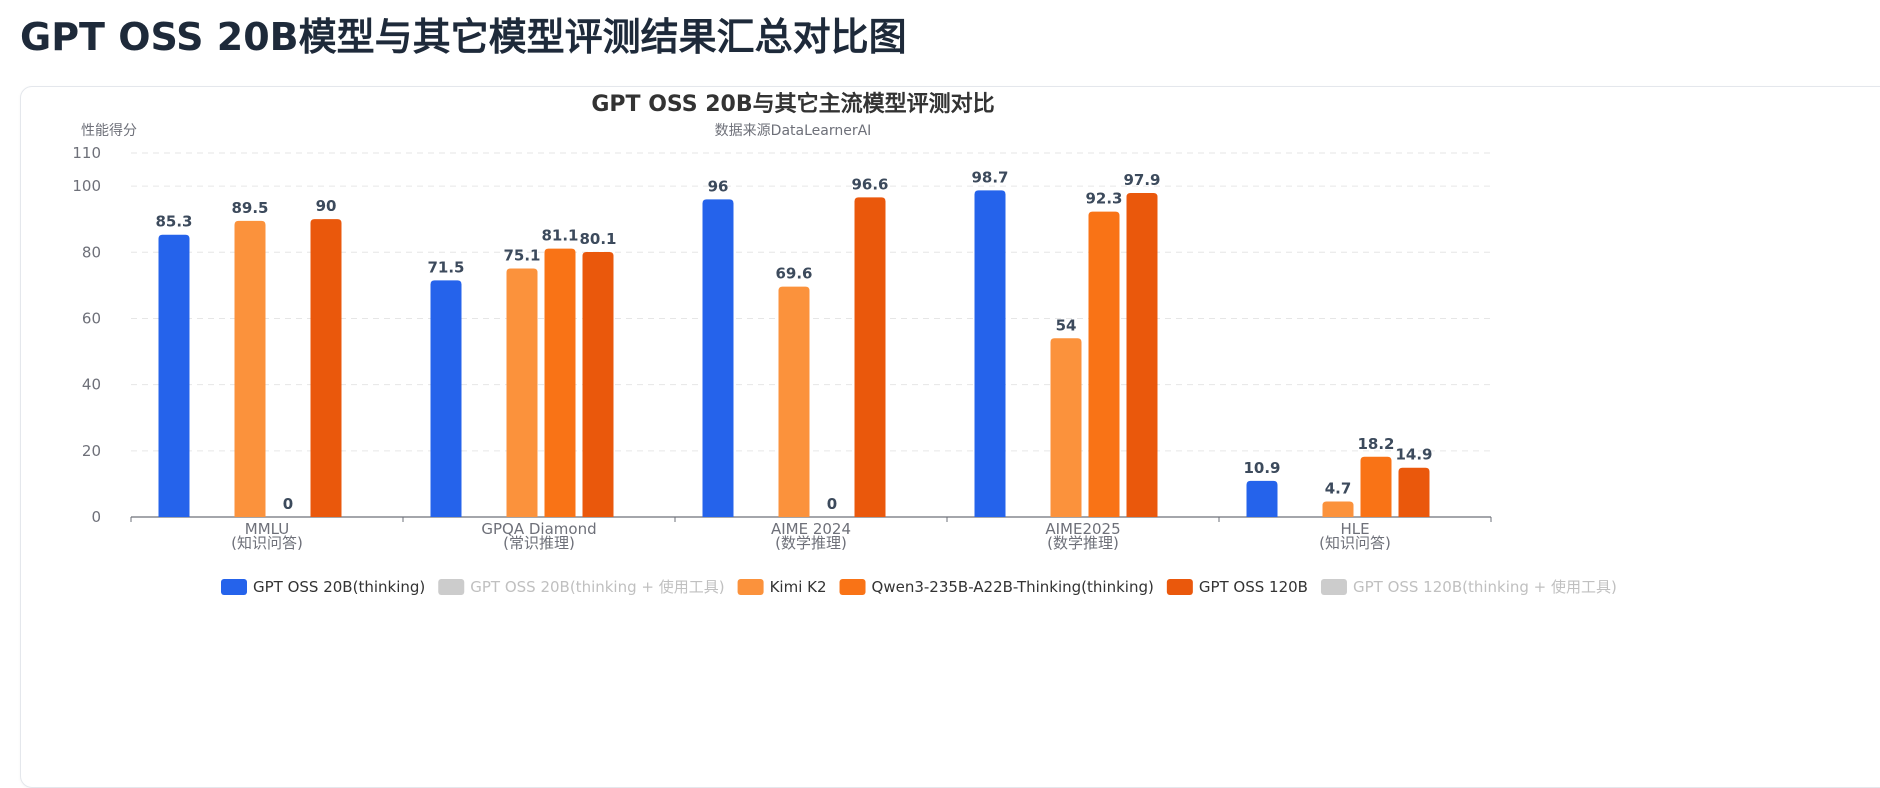  What do you see at coordinates (792, 104) in the screenshot?
I see `chart-title: GPT OSS 20B与其它主流模型评测对比` at bounding box center [792, 104].